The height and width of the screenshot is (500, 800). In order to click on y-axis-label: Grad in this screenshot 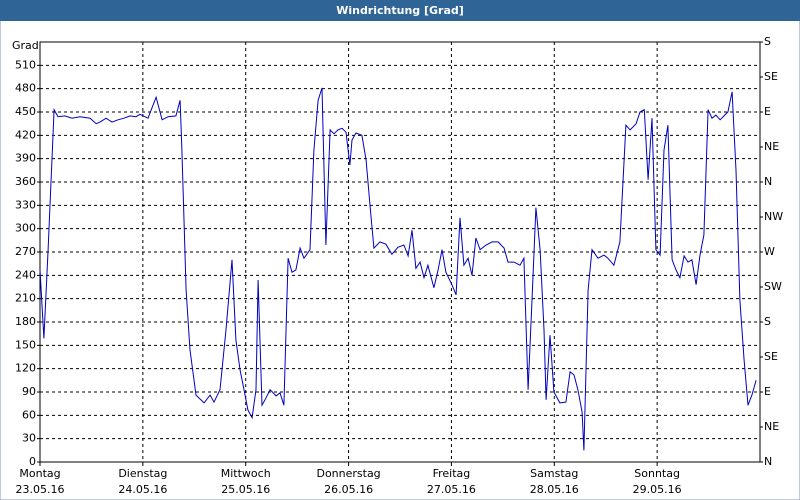, I will do `click(25, 45)`.